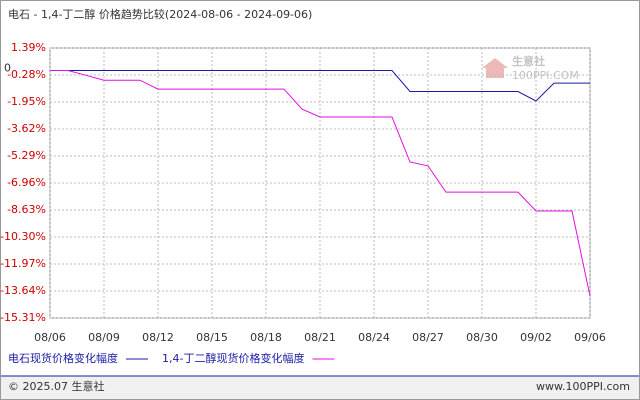 Image resolution: width=640 pixels, height=400 pixels. I want to click on watermark-logo, so click(495, 68).